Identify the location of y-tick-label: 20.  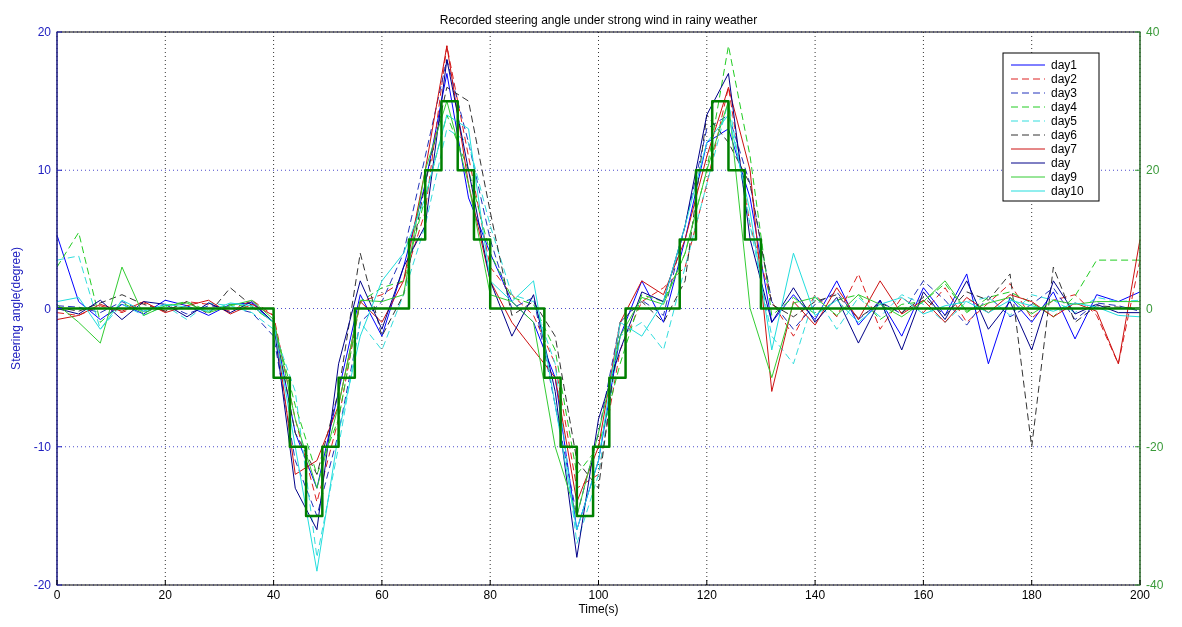
(44, 32).